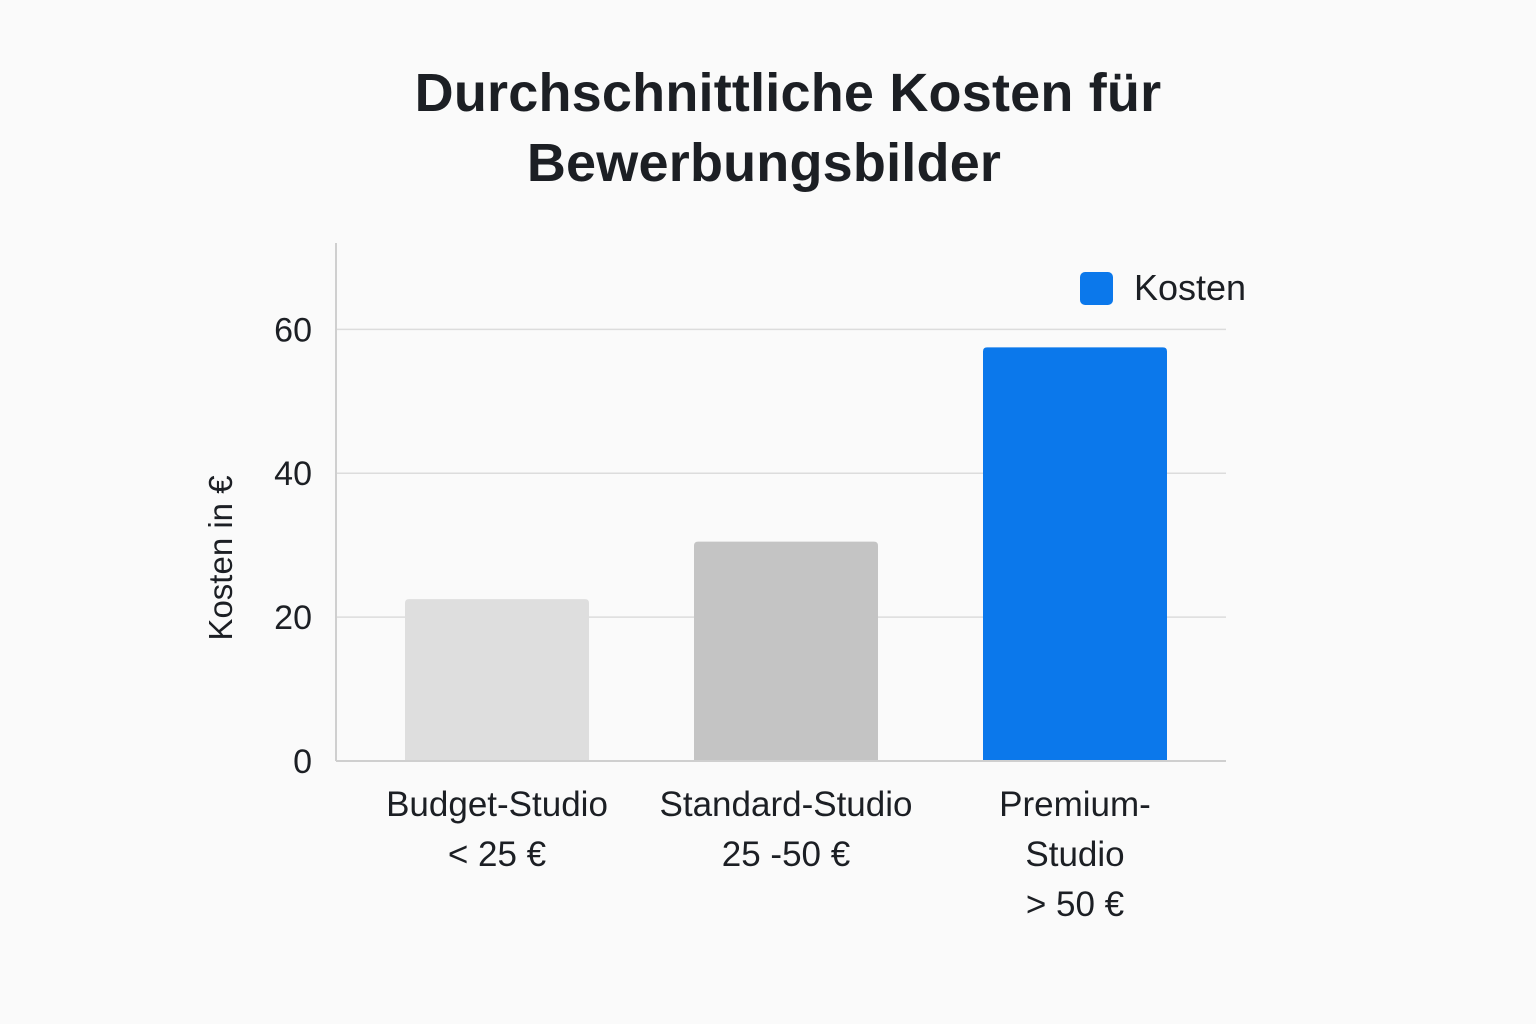 The height and width of the screenshot is (1024, 1536). Describe the element at coordinates (1075, 904) in the screenshot. I see `x-tick-label-line: > 50 €` at that location.